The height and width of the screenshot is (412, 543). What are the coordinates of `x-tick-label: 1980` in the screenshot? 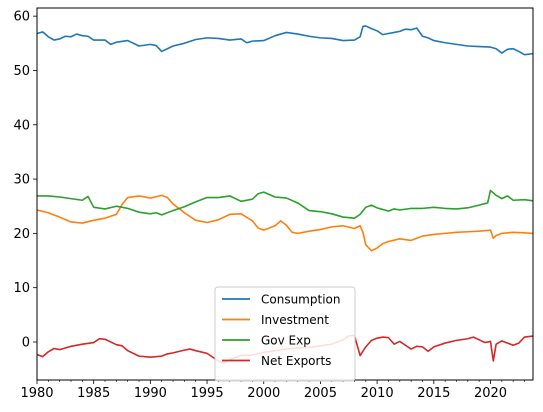 It's located at (36, 393).